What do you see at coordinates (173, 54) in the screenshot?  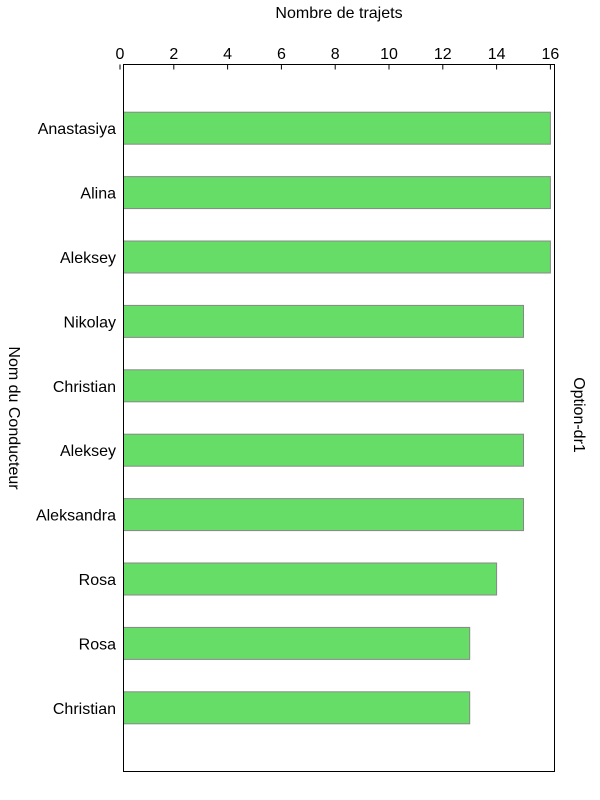 I see `x-tick-label: 2` at bounding box center [173, 54].